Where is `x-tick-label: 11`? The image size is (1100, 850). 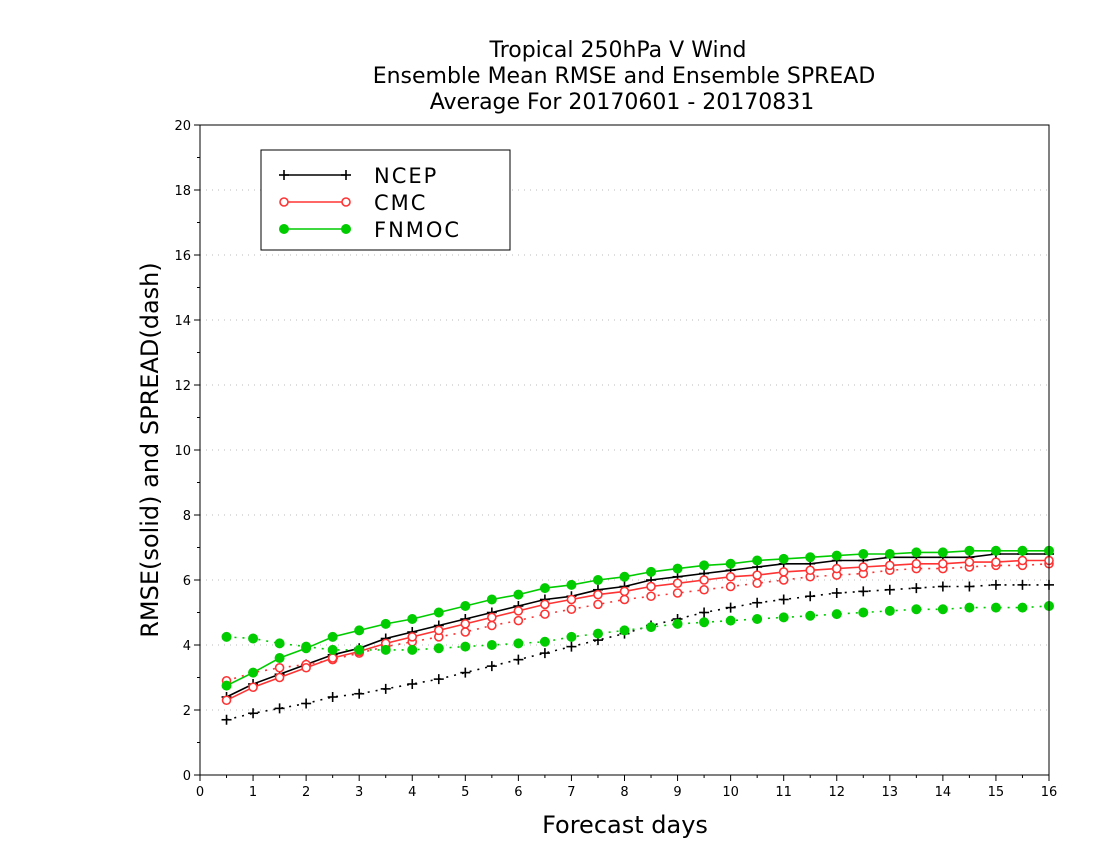
x-tick-label: 11 is located at coordinates (783, 792).